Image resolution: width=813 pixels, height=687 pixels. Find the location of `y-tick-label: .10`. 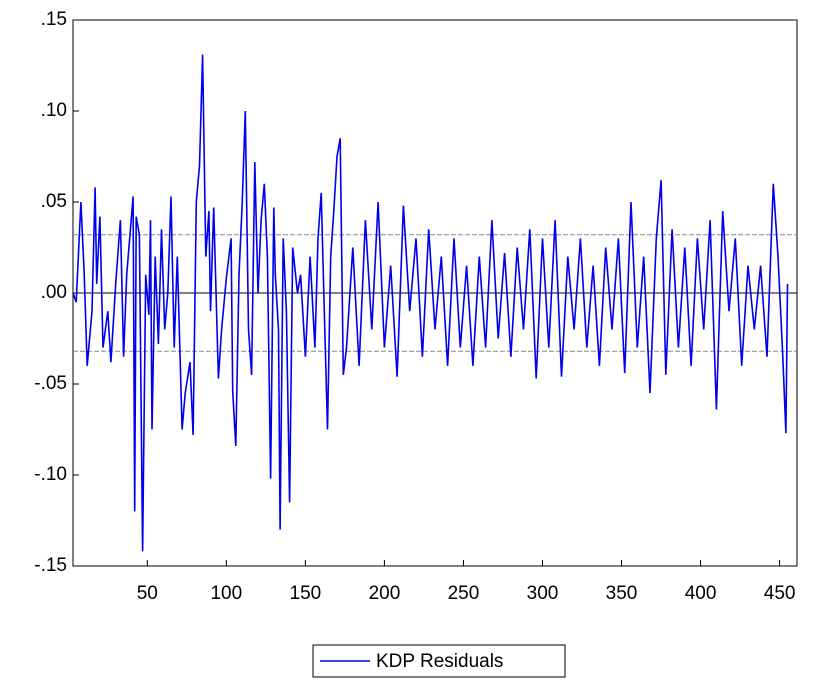

y-tick-label: .10 is located at coordinates (54, 110).